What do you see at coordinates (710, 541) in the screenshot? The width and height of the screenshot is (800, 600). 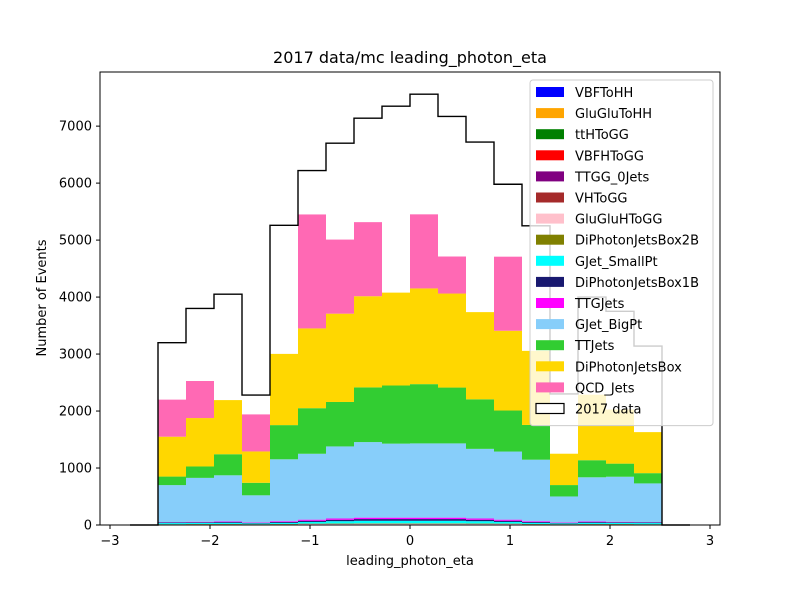 I see `x-tick-label: 3` at bounding box center [710, 541].